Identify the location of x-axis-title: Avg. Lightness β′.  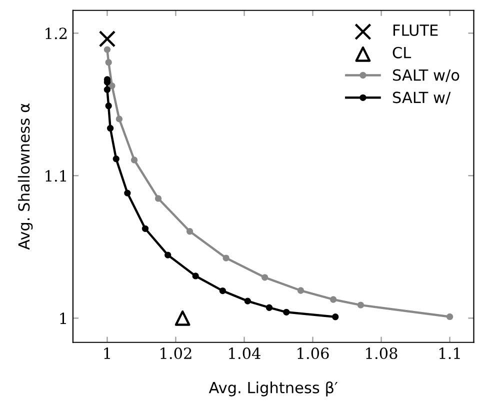
(273, 388).